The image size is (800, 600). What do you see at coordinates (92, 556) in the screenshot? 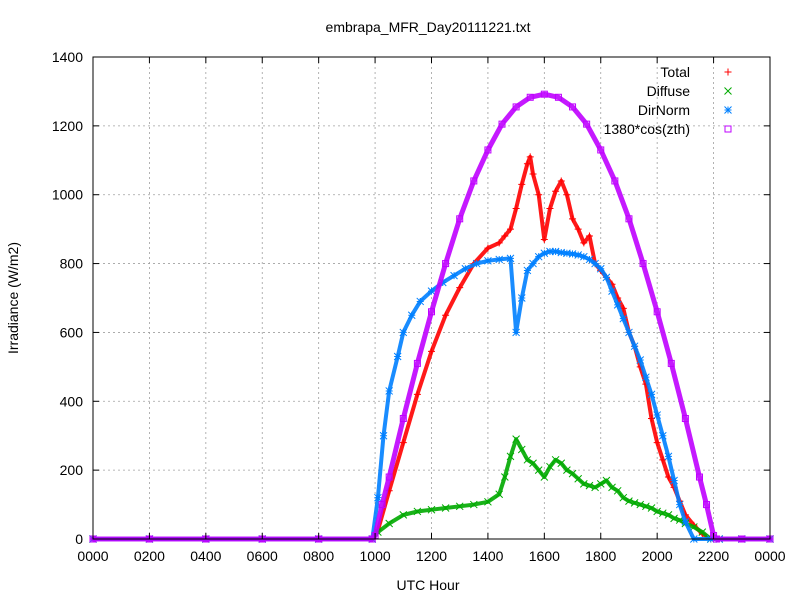
I see `x-tick-label: 0000` at bounding box center [92, 556].